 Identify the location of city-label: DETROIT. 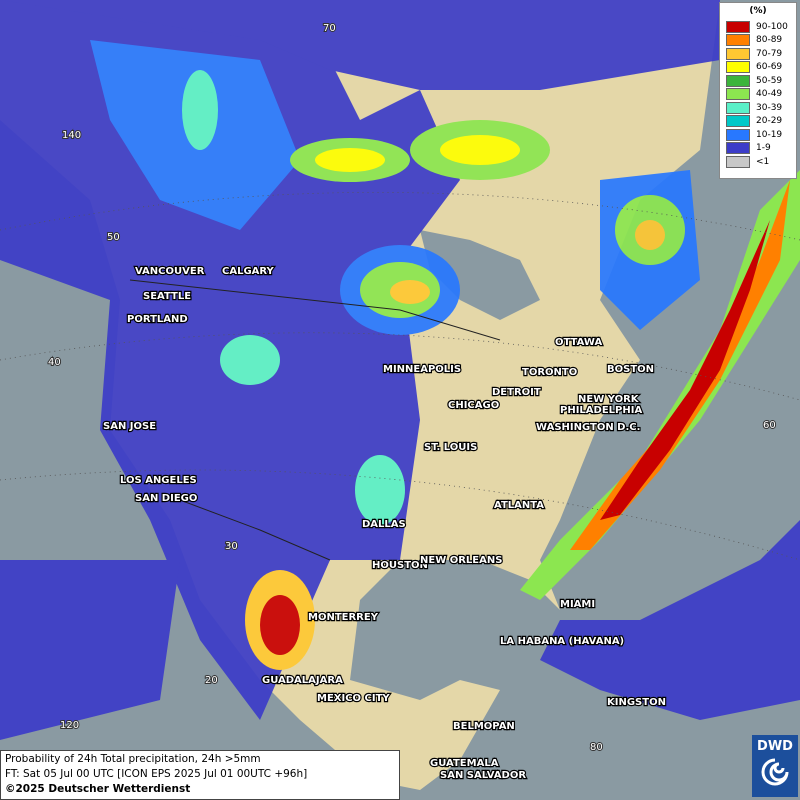
(516, 392).